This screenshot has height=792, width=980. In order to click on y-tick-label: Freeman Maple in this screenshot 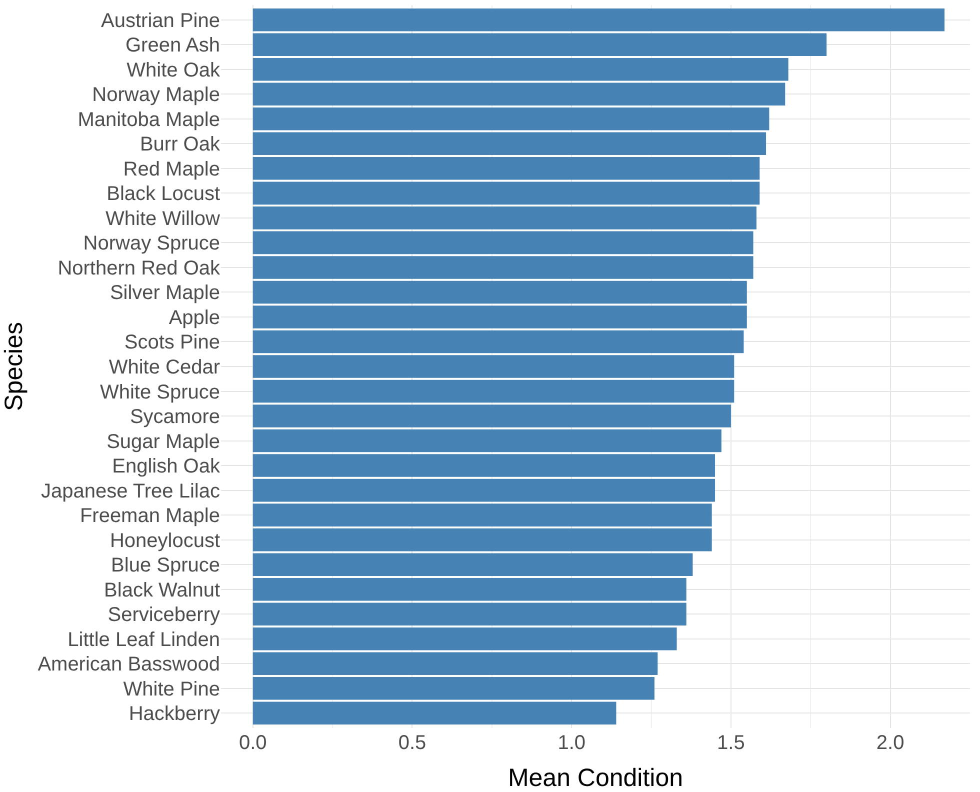, I will do `click(150, 516)`.